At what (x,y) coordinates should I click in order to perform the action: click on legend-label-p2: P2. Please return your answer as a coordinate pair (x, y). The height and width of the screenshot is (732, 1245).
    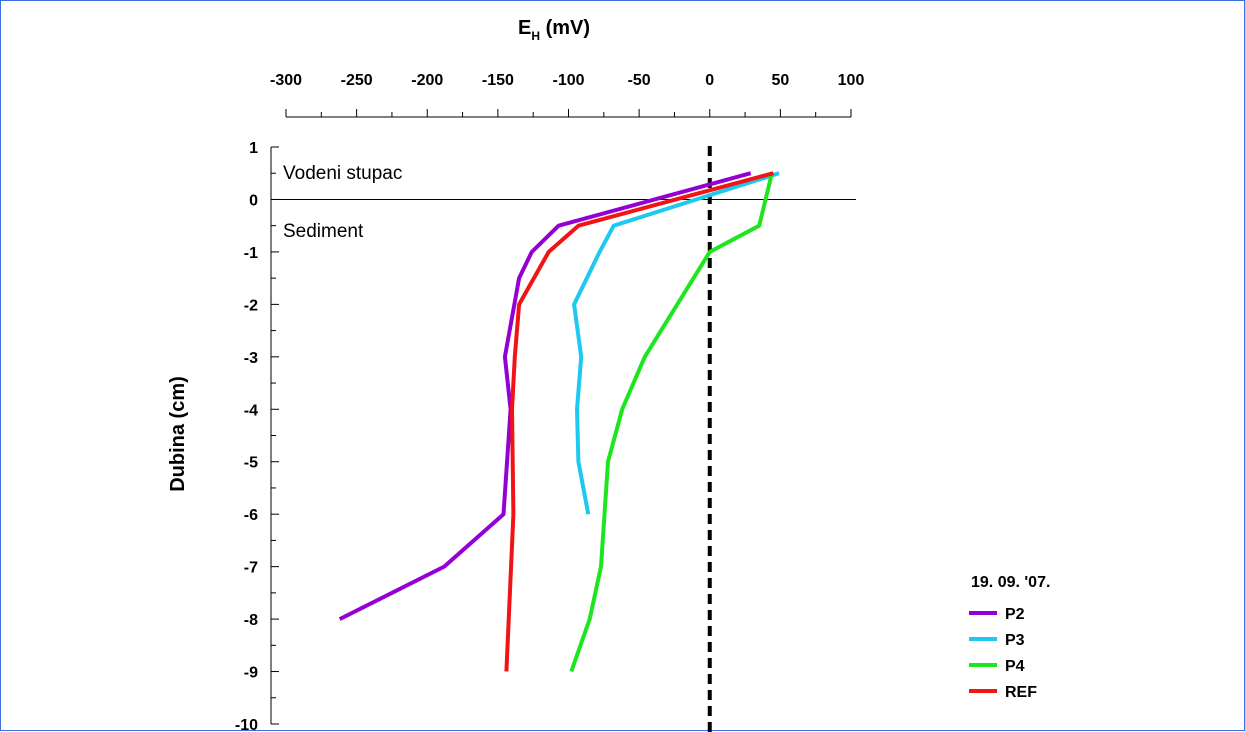
    Looking at the image, I should click on (1015, 614).